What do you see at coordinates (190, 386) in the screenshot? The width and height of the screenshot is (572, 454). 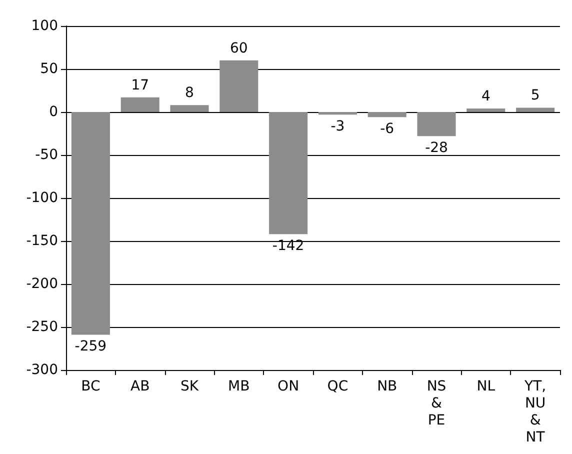 I see `x-tick-label: SK` at bounding box center [190, 386].